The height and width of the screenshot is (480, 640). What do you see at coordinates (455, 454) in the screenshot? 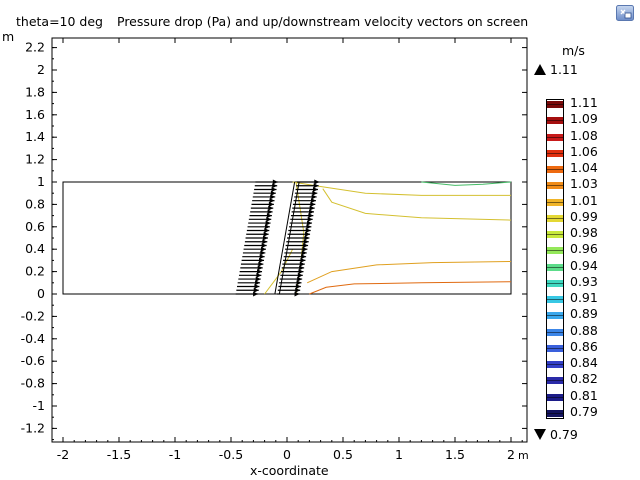
I see `x-tick-label: 1.5` at bounding box center [455, 454].